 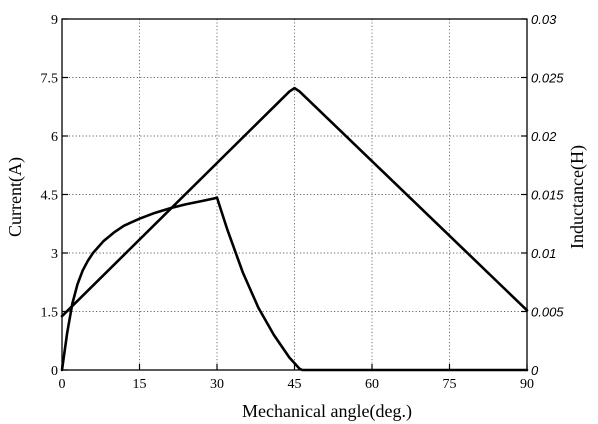 What do you see at coordinates (54, 137) in the screenshot?
I see `y-tick-label-left: 6` at bounding box center [54, 137].